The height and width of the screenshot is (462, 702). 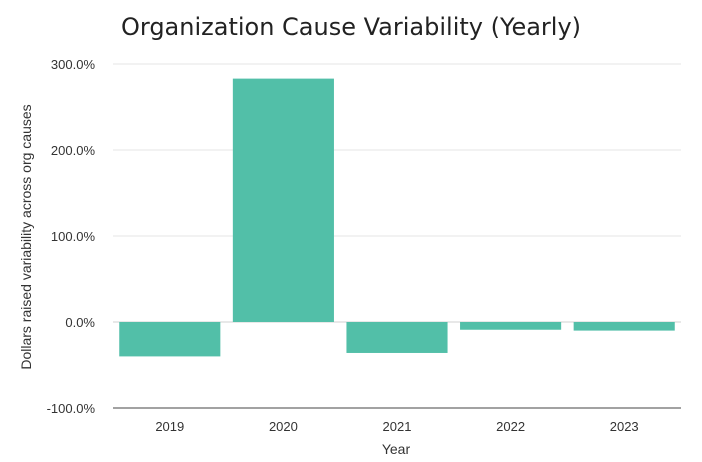 What do you see at coordinates (283, 200) in the screenshot?
I see `bar-2020` at bounding box center [283, 200].